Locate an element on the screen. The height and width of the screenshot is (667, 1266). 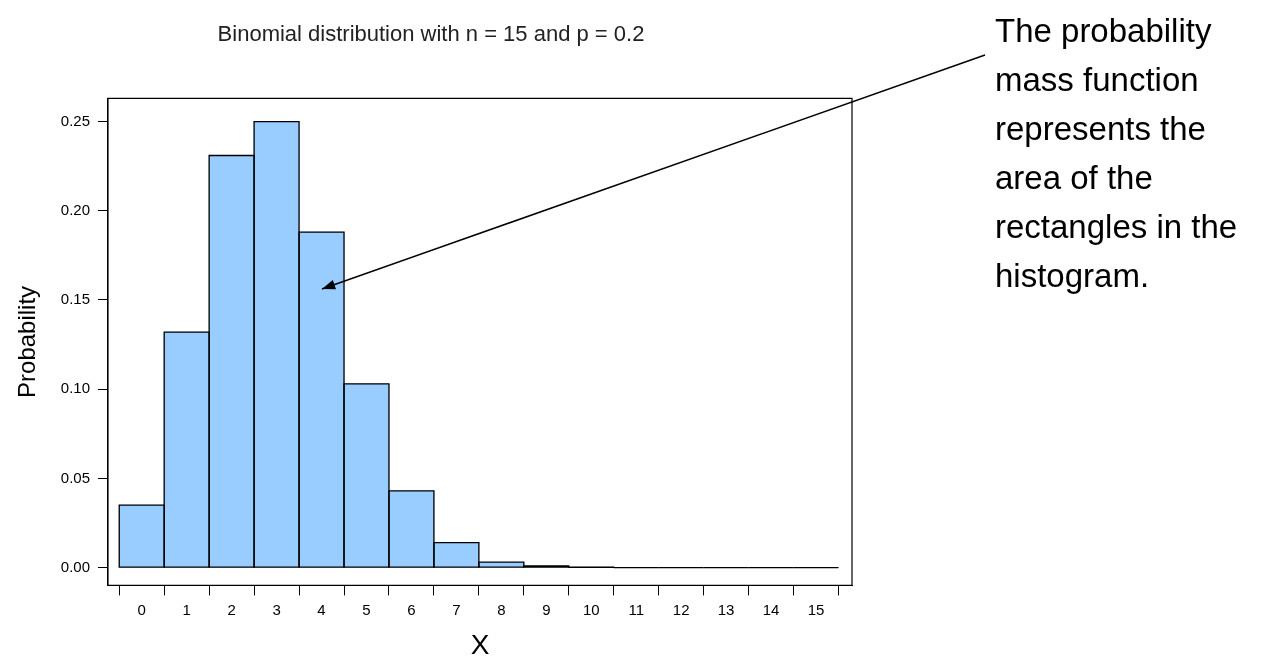
x-tick-label: 9 is located at coordinates (546, 609).